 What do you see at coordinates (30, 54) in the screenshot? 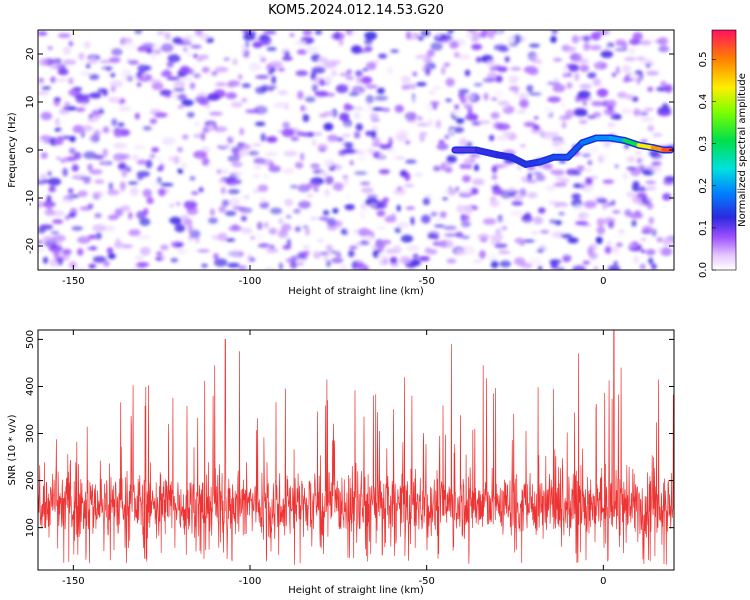
I see `y-tick-label: 20` at bounding box center [30, 54].